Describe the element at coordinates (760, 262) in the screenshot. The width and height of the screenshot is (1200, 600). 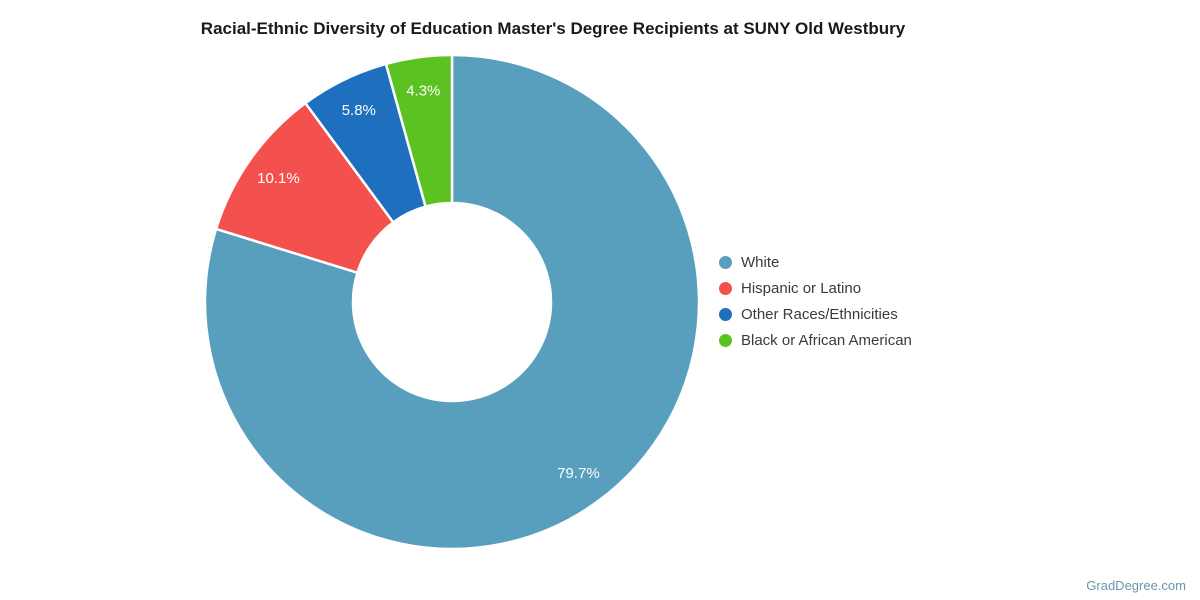
I see `legend-label: White` at that location.